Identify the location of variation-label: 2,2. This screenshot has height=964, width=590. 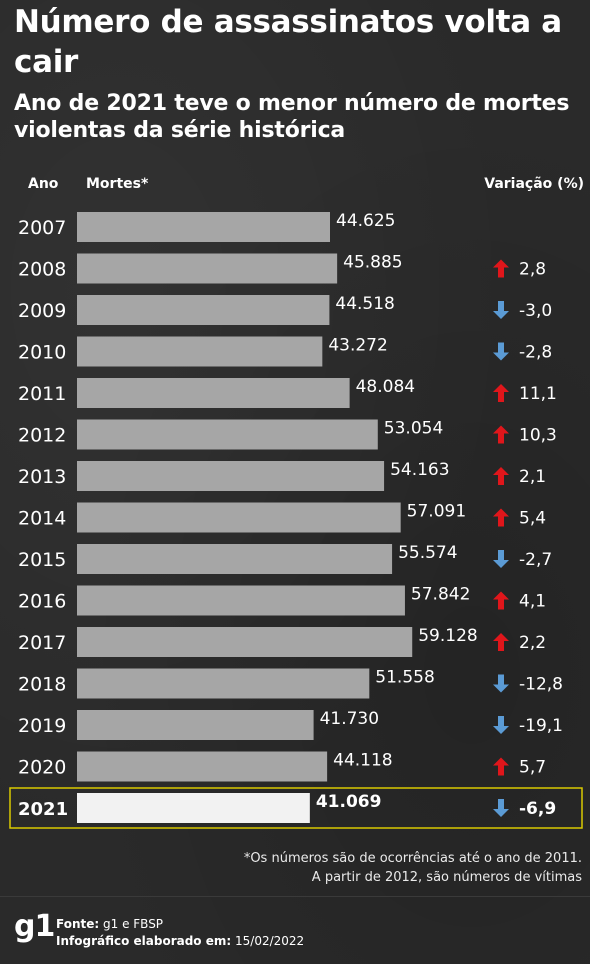
(532, 643).